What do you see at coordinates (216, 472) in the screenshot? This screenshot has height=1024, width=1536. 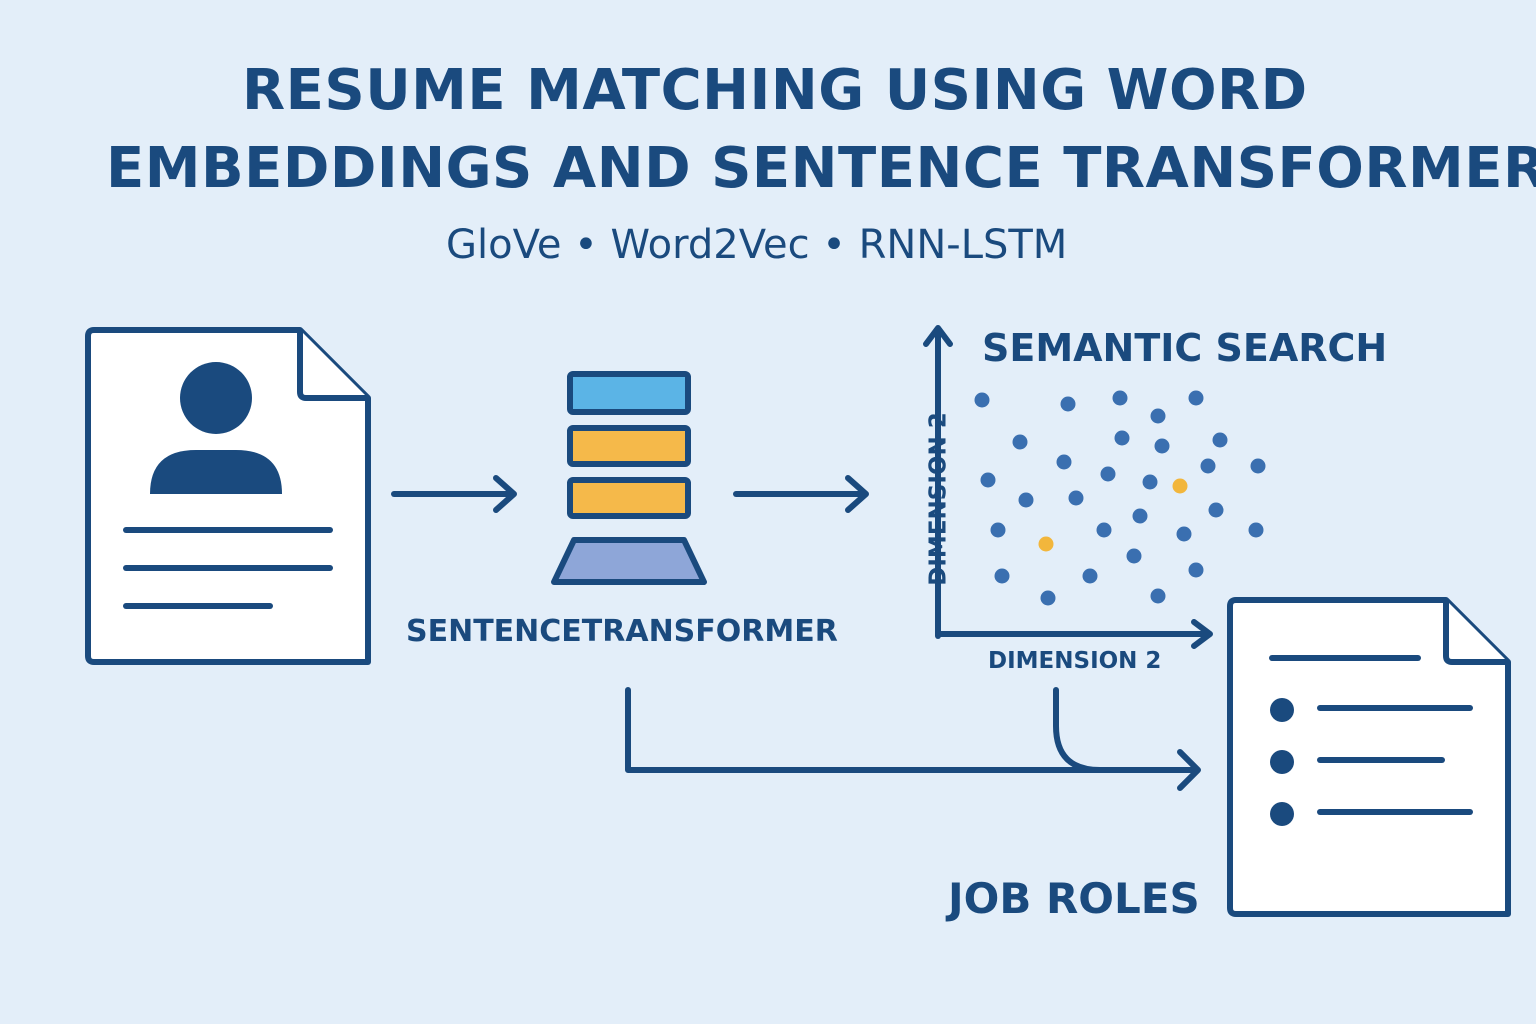 I see `avatar-body` at bounding box center [216, 472].